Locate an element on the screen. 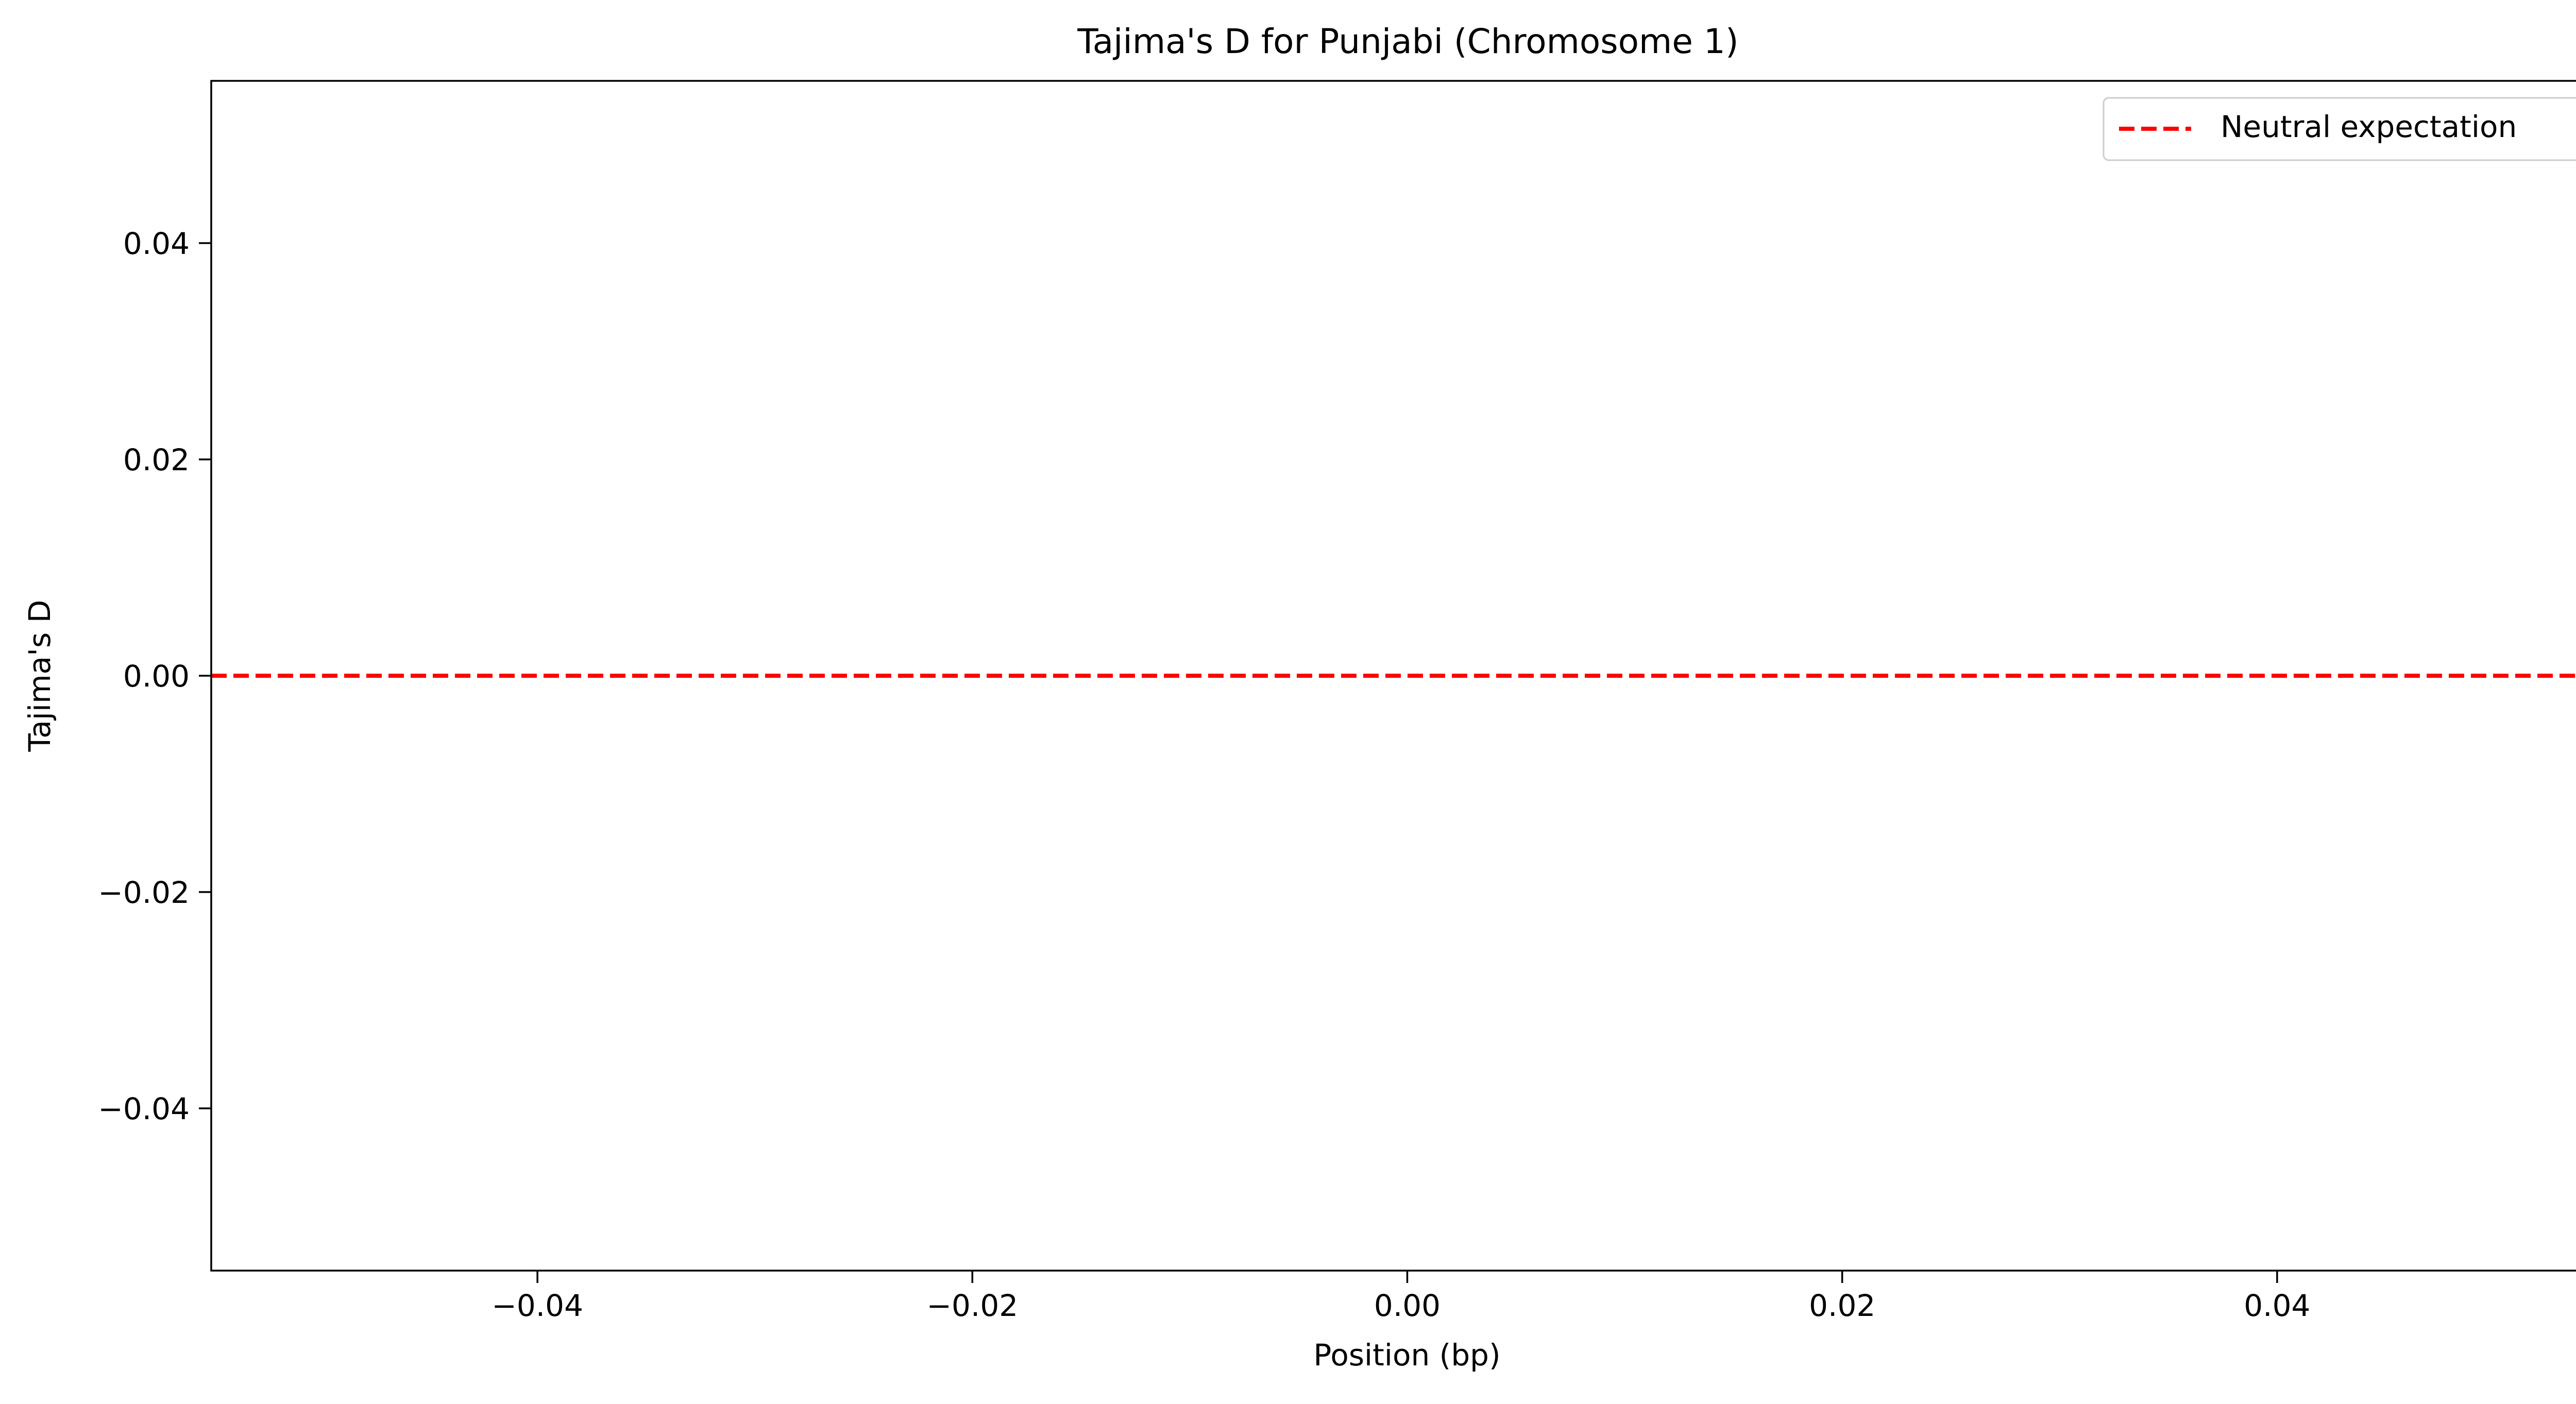 The width and height of the screenshot is (2576, 1404). x-tick-label: −0.02 is located at coordinates (972, 1305).